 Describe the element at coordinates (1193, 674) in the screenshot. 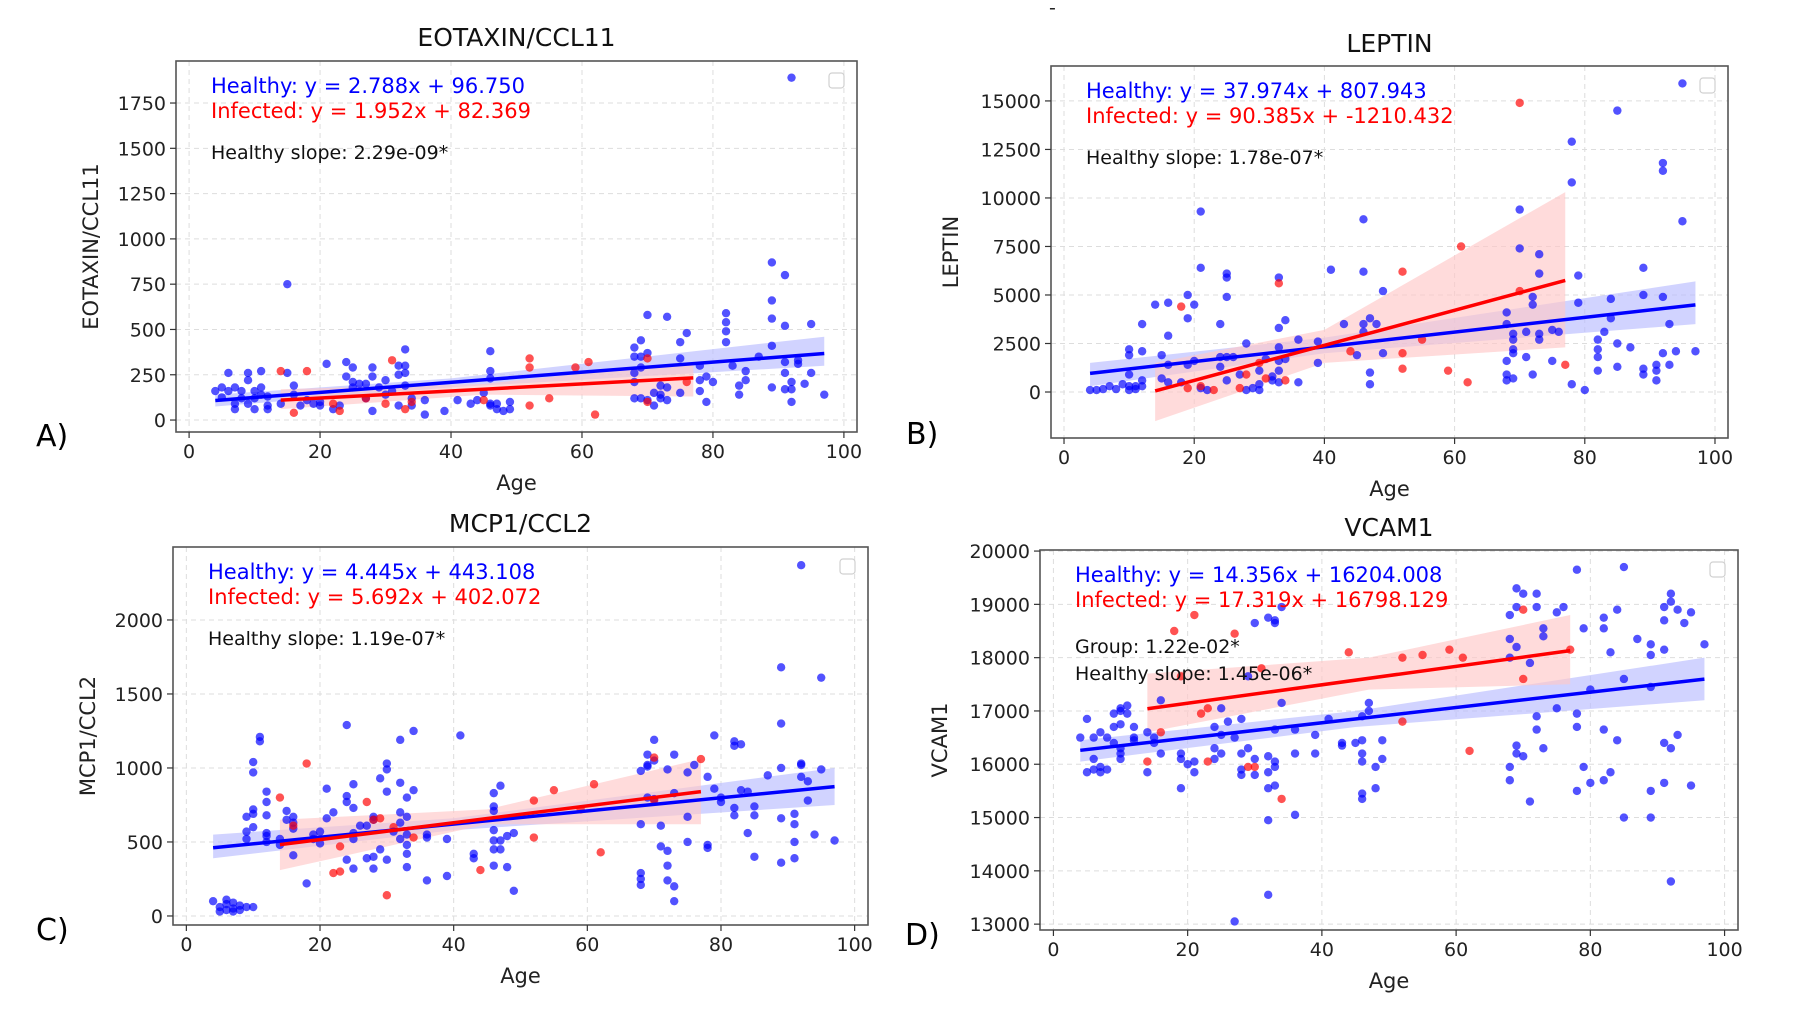

I see `significance-note: Healthy slope: 1.45e-06*` at that location.